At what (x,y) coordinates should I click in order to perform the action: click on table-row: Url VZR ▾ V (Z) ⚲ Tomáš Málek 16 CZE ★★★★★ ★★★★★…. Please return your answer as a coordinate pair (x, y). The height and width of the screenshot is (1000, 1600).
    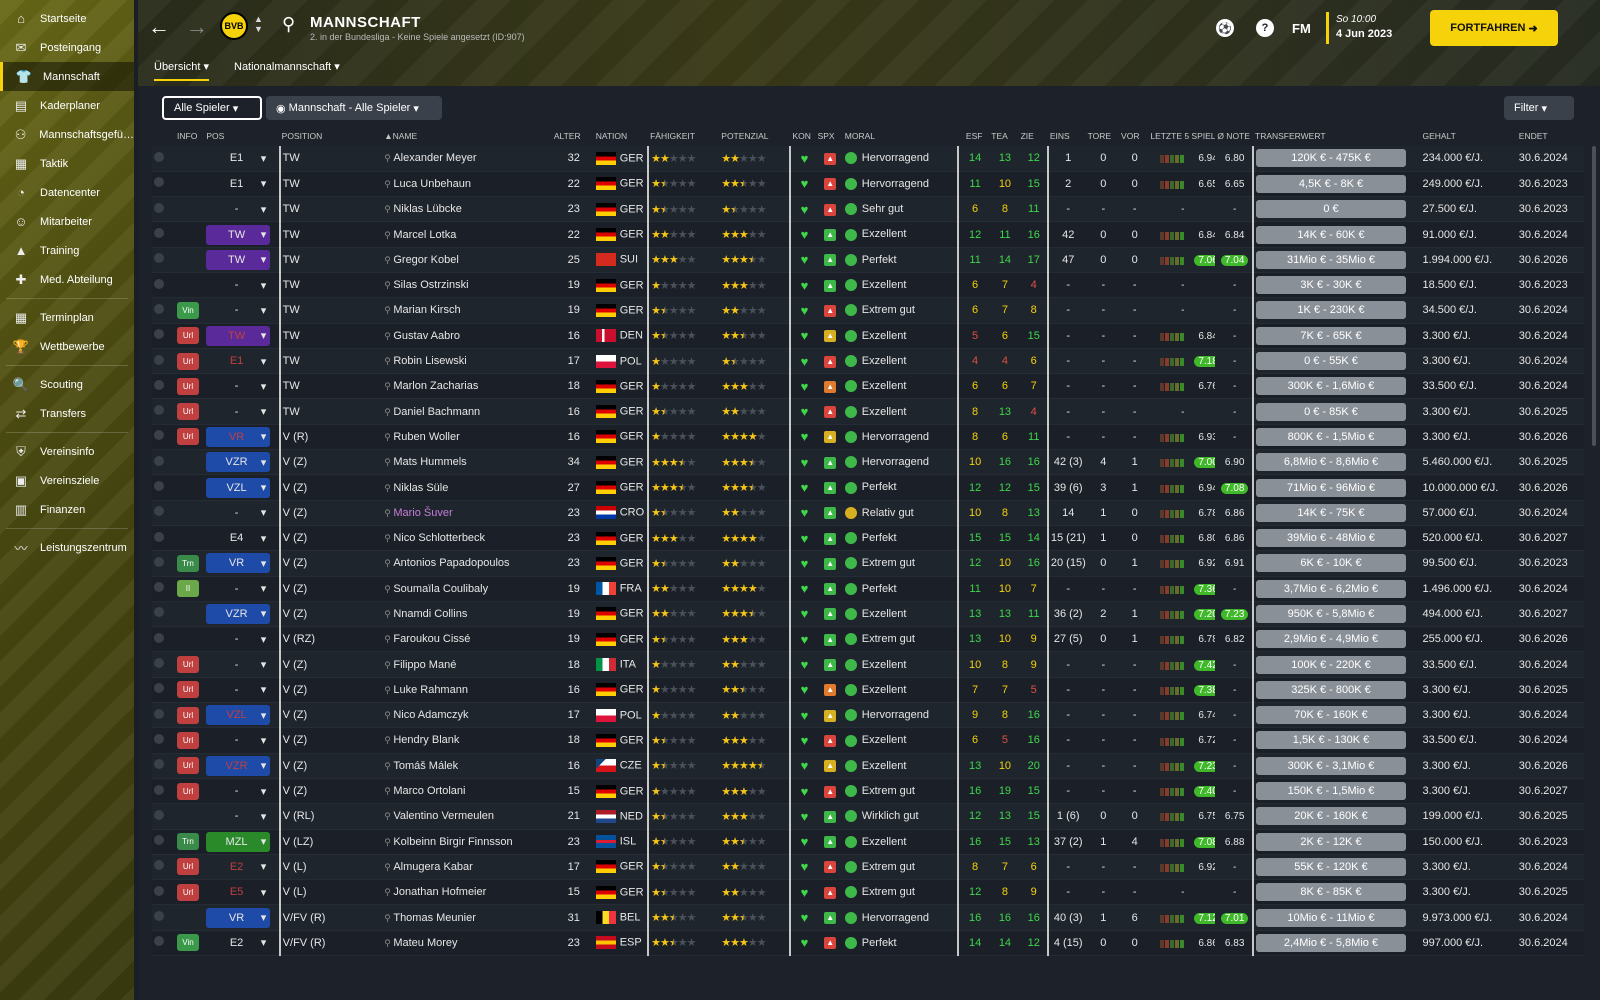
    Looking at the image, I should click on (868, 766).